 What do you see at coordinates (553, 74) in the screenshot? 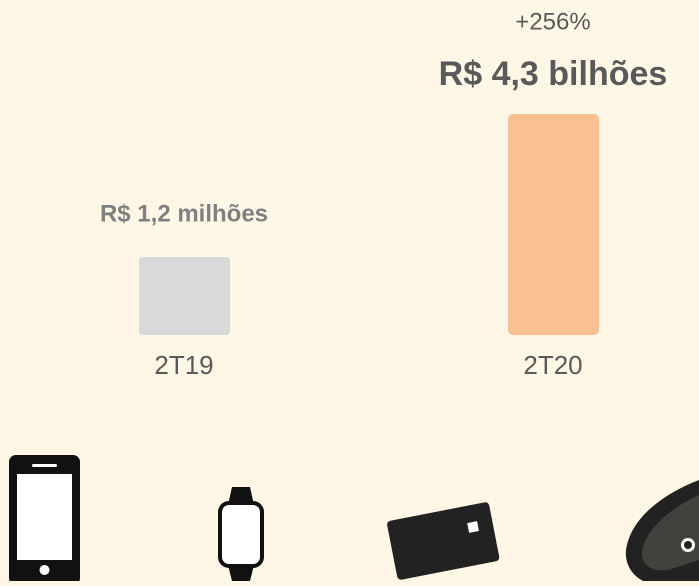
I see `value-label: R$ 4,3 bilhões` at bounding box center [553, 74].